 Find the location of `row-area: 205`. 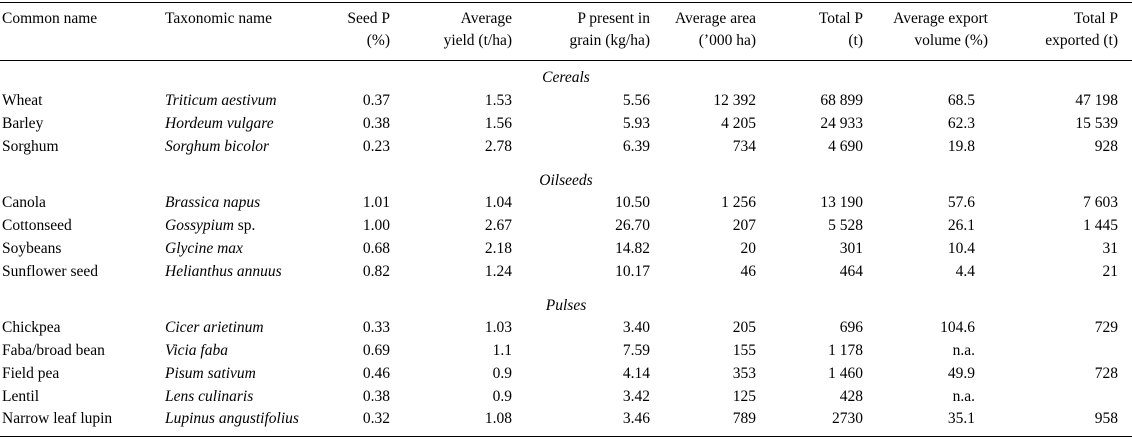

row-area: 205 is located at coordinates (744, 327).